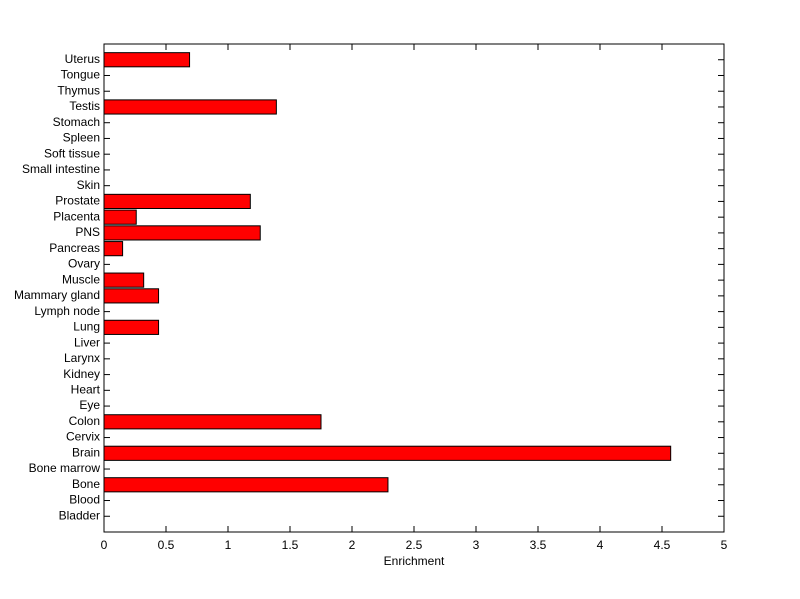  I want to click on y-tick-label: Tongue, so click(81, 75).